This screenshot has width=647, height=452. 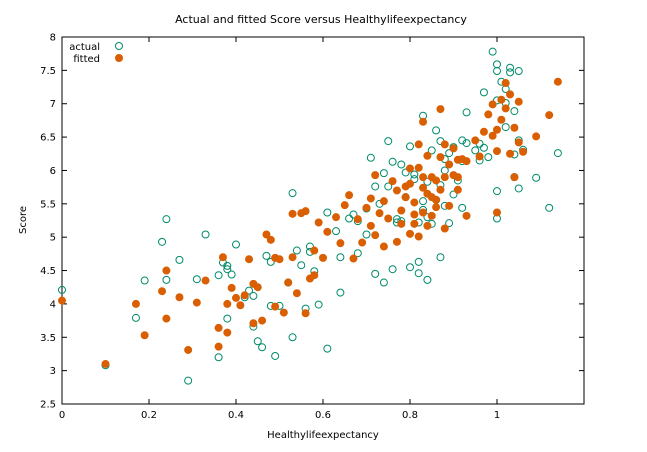 I want to click on legend: actual fitted, so click(x=96, y=53).